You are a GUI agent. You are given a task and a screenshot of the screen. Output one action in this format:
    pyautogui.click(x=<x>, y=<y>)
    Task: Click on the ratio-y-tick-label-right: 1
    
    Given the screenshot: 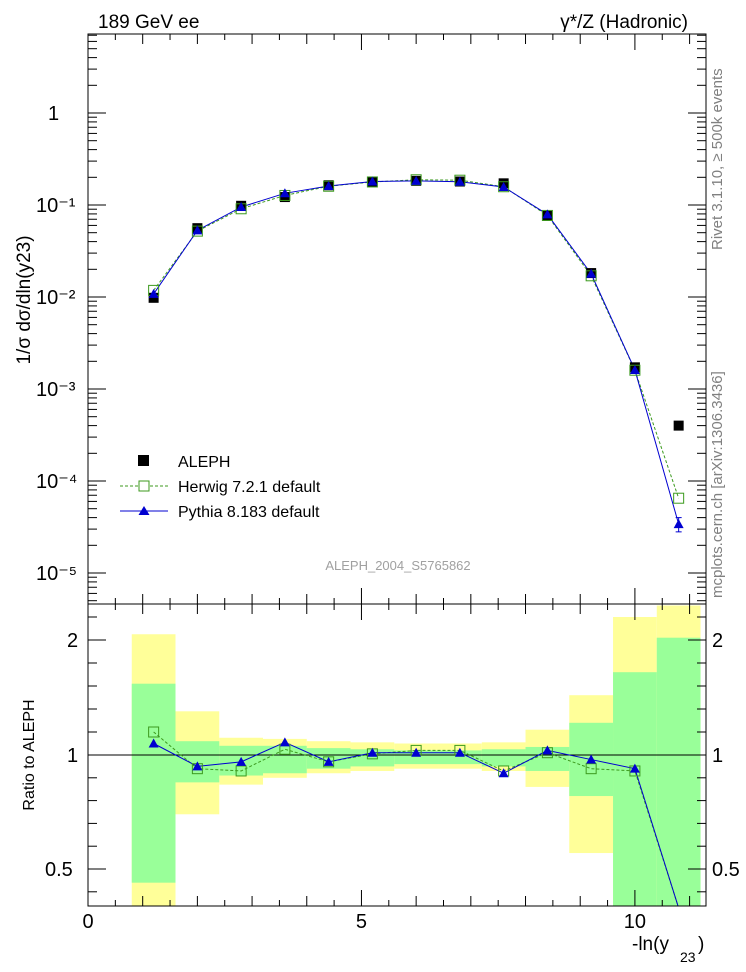 What is the action you would take?
    pyautogui.click(x=717, y=756)
    